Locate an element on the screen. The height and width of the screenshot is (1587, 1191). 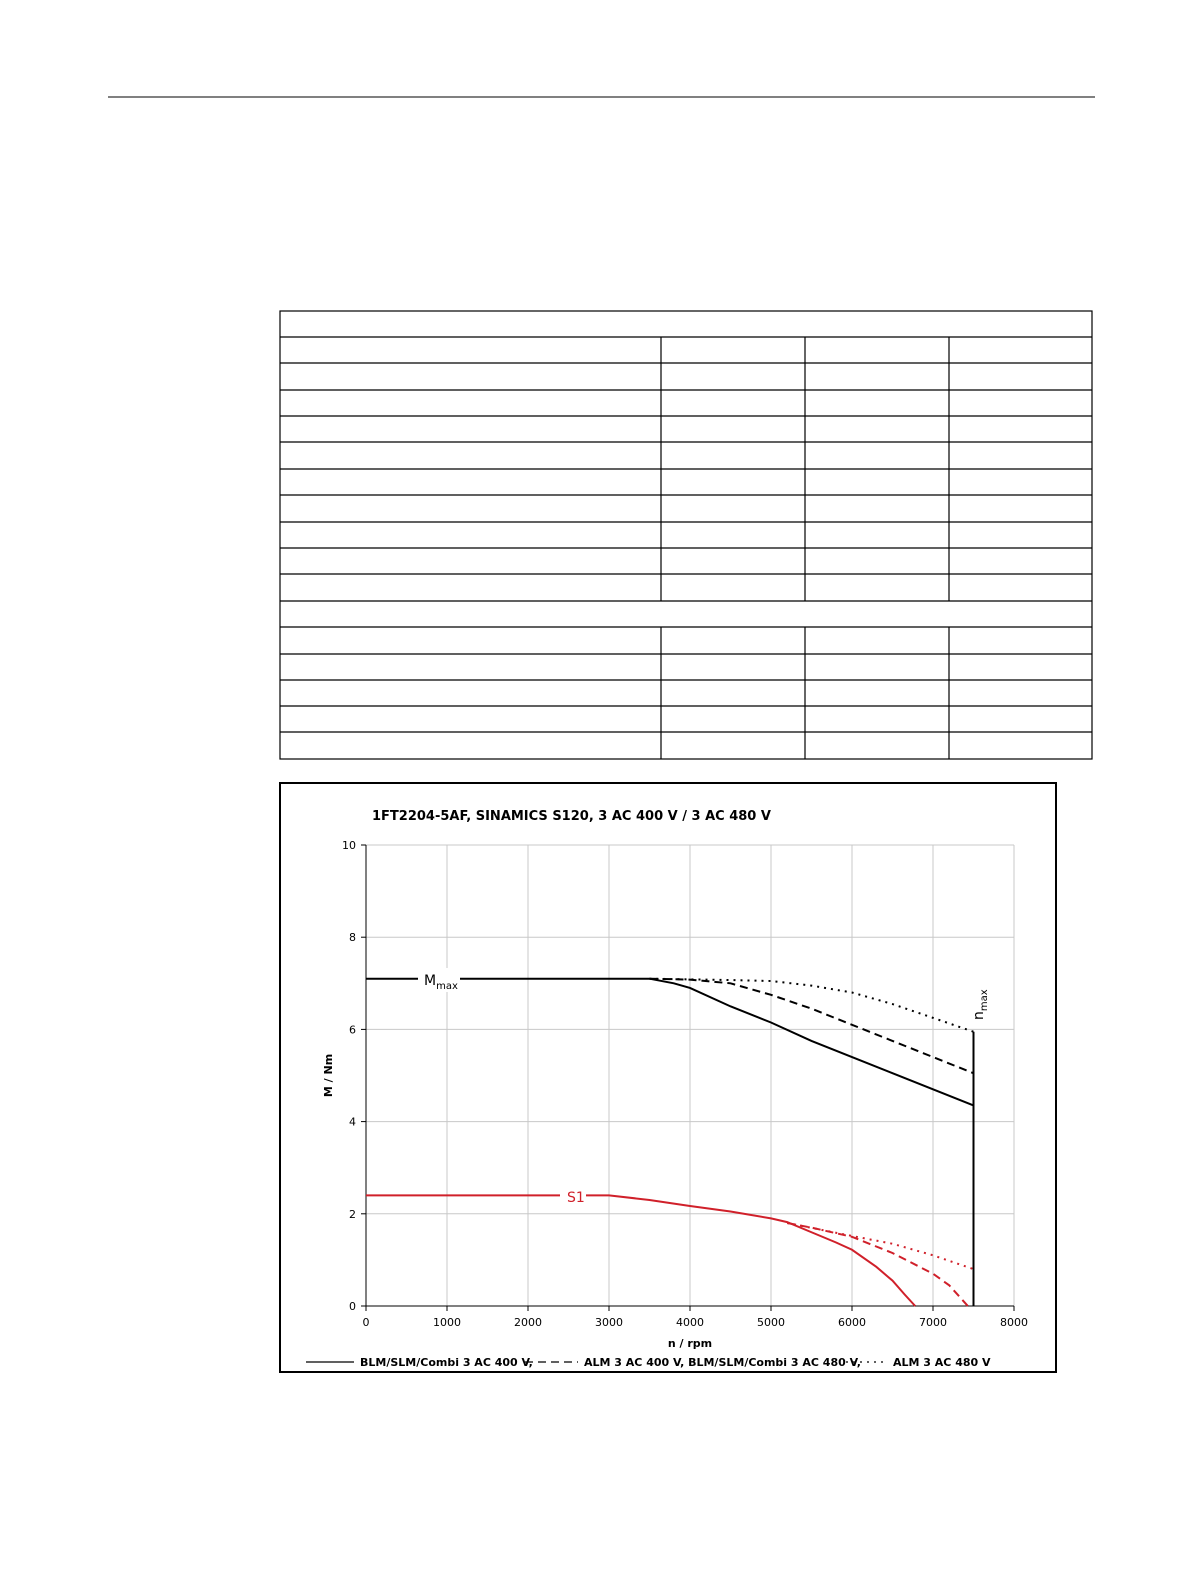
x-tick-label: 0 is located at coordinates (366, 1322).